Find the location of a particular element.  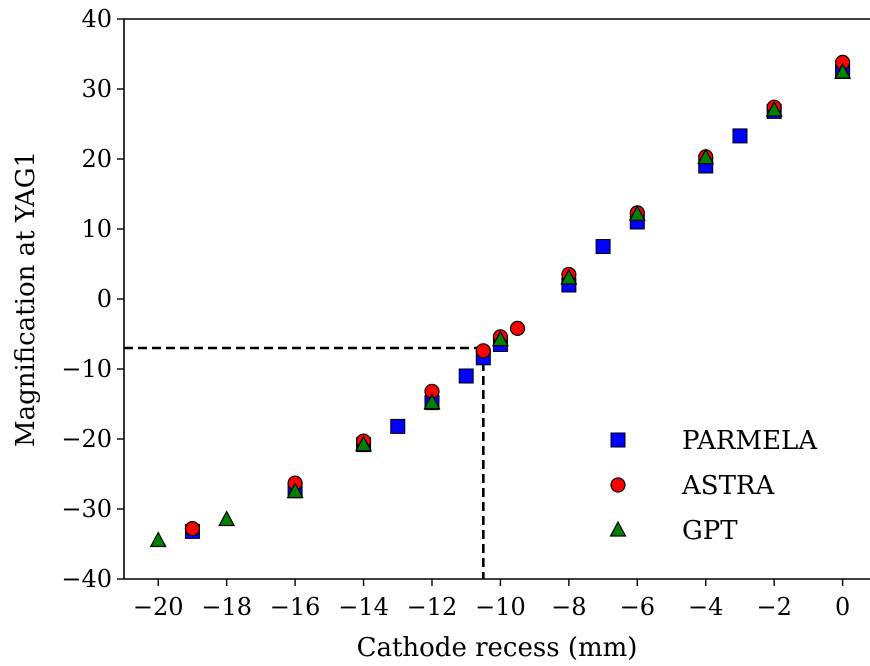

legend: PARMELA ASTRA GPT is located at coordinates (713, 486).